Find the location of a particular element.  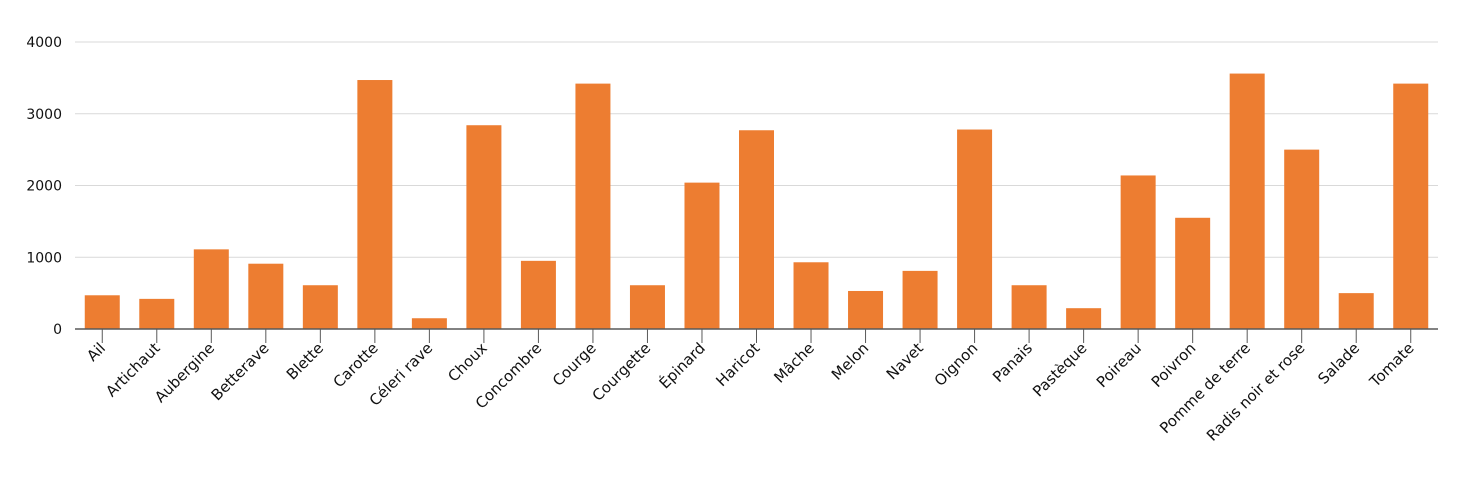

y-axis-ticks: 0 1000 2000 3000 4000 is located at coordinates (44, 186).